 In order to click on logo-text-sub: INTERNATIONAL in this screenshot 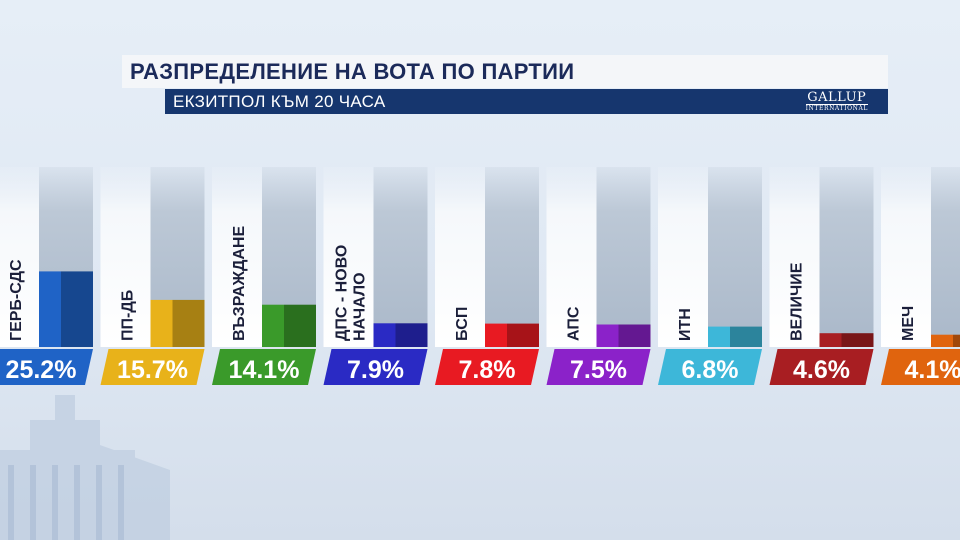, I will do `click(836, 108)`.